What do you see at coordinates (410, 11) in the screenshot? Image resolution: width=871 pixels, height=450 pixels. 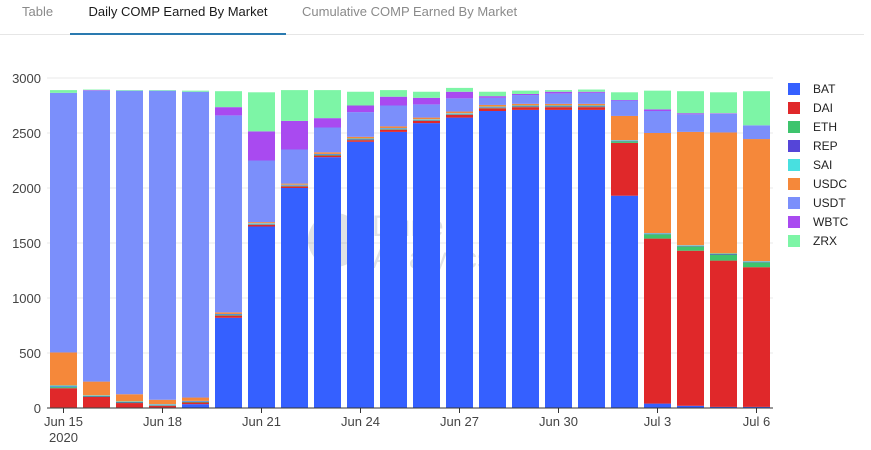 I see `tab-cumulative-comp-earned: Cumulative COMP Earned By Market` at bounding box center [410, 11].